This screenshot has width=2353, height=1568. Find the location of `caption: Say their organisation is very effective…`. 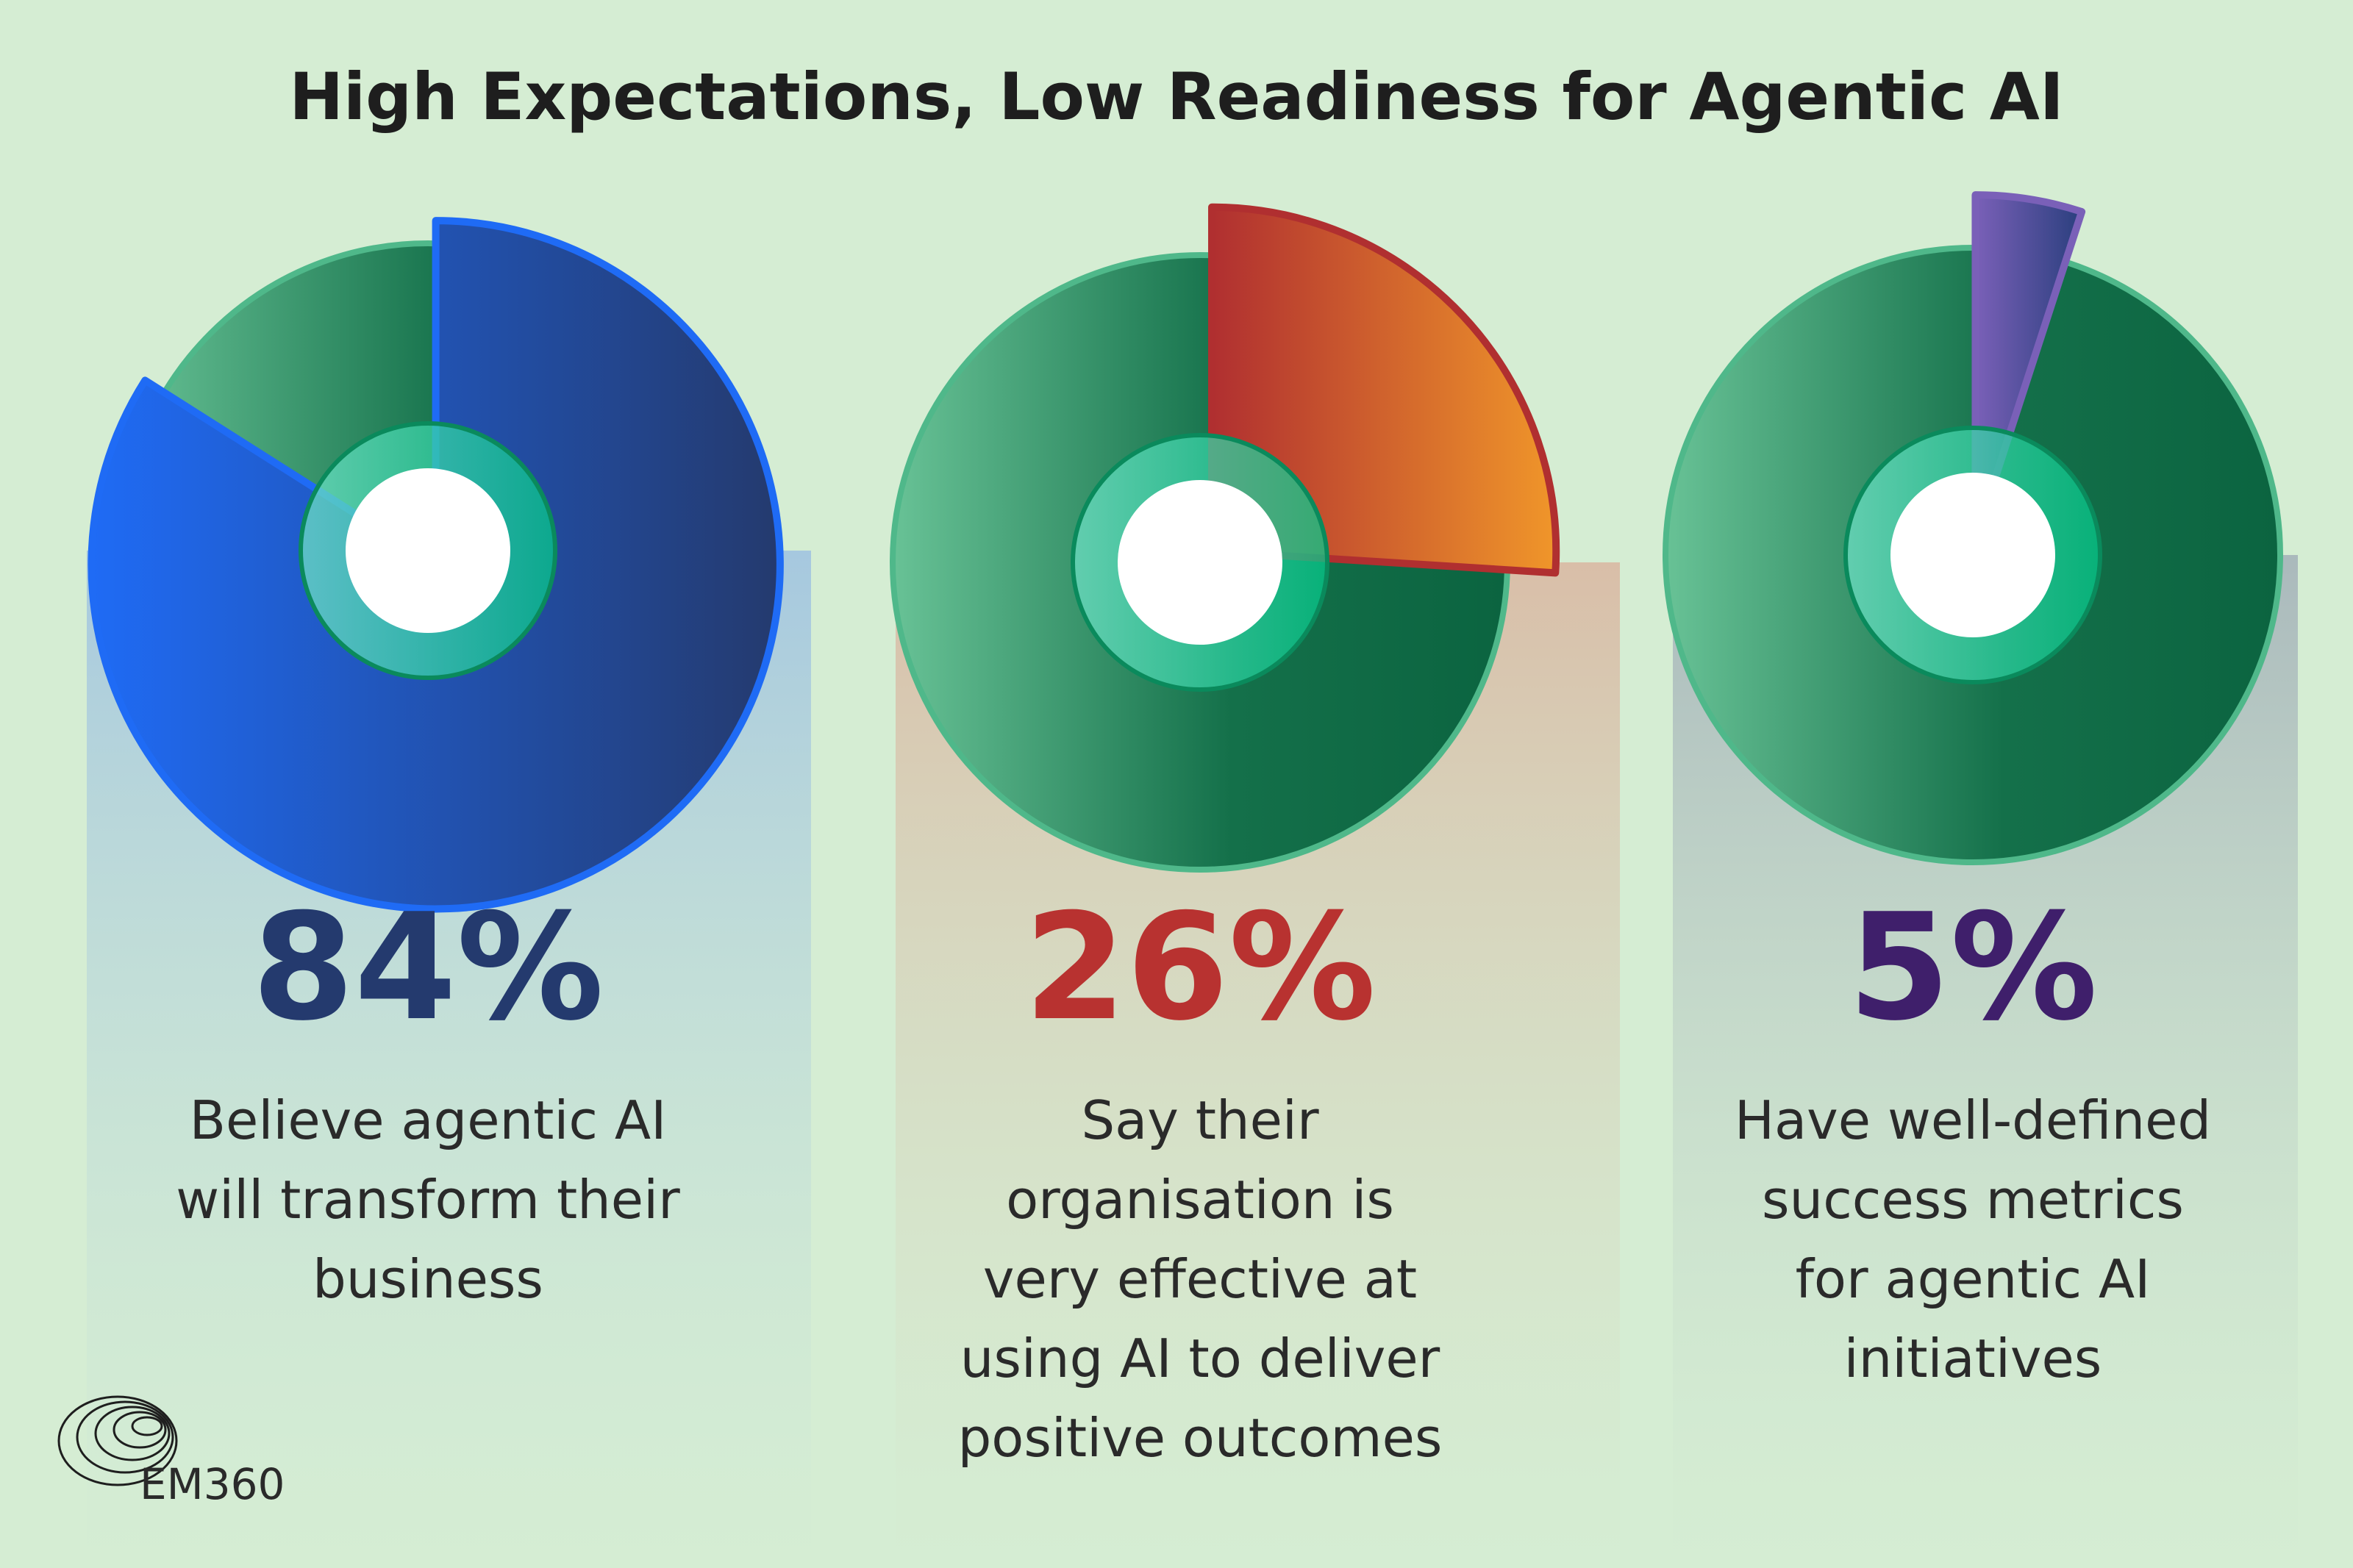

caption: Say their organisation is very effective… is located at coordinates (1200, 1279).